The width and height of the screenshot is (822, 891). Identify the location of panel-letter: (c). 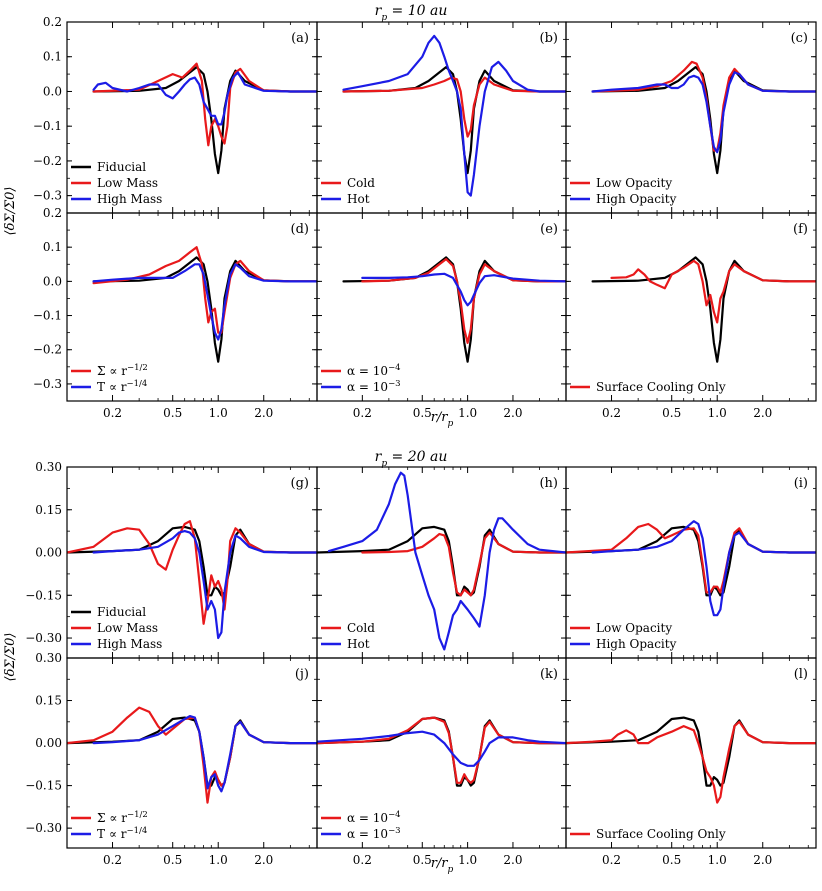
(799, 38).